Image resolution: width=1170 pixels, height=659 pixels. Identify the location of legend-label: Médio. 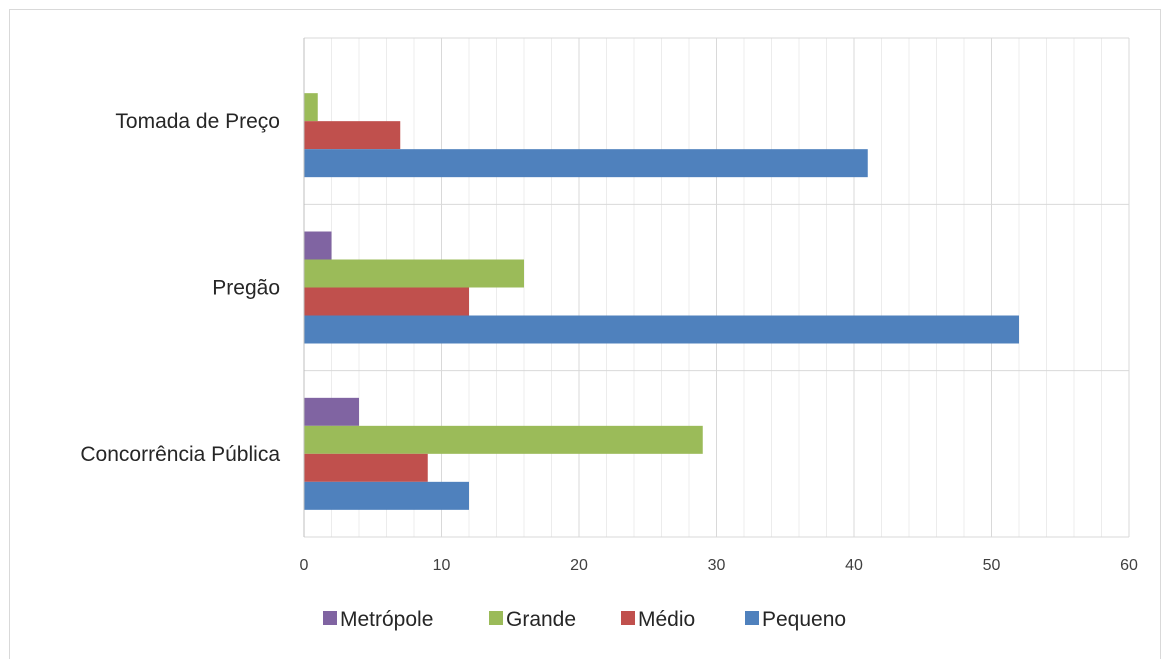
(666, 619).